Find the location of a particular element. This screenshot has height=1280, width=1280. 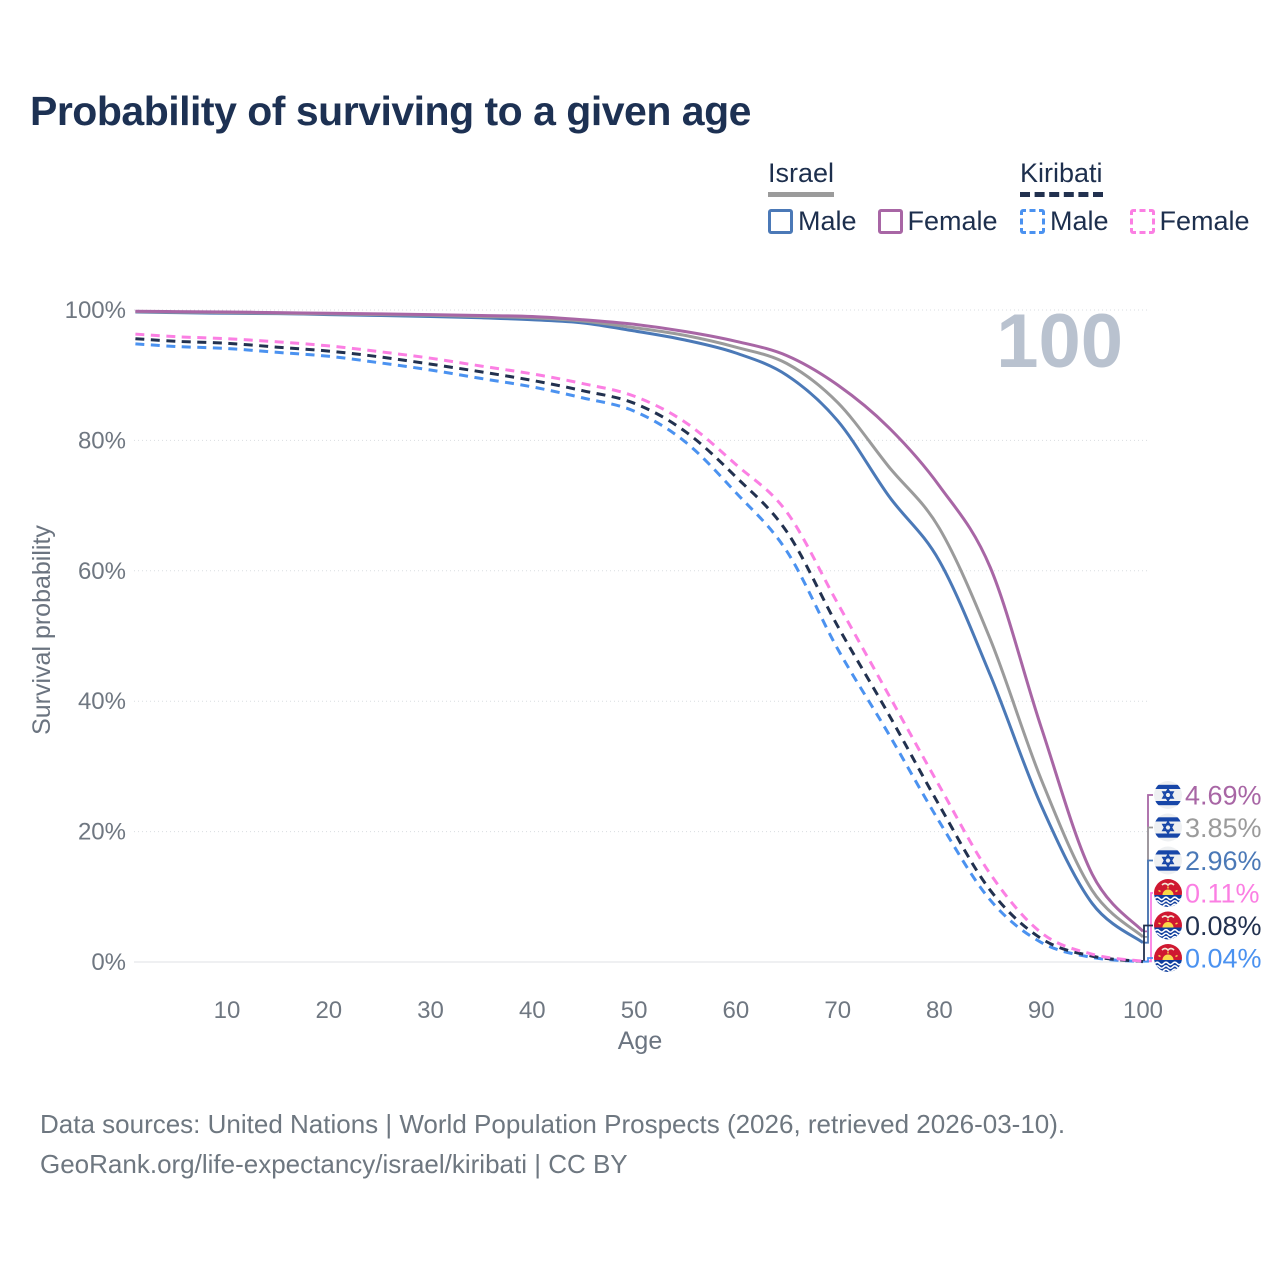

y-axis-title: Survival probability is located at coordinates (42, 630).